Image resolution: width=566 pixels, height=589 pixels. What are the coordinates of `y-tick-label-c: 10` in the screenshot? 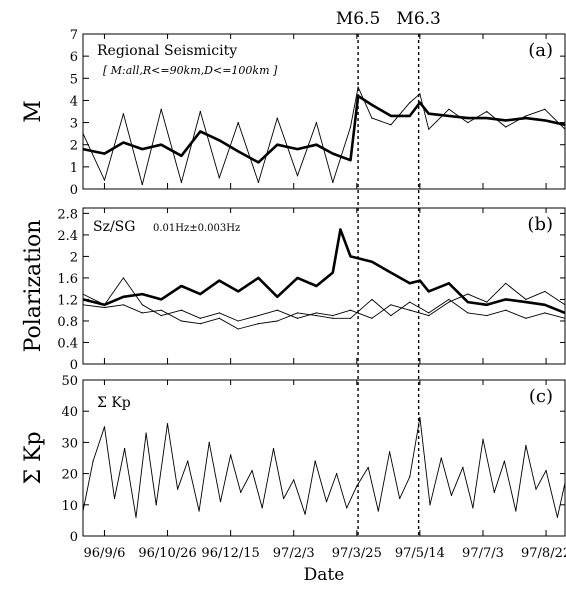 It's located at (69, 506).